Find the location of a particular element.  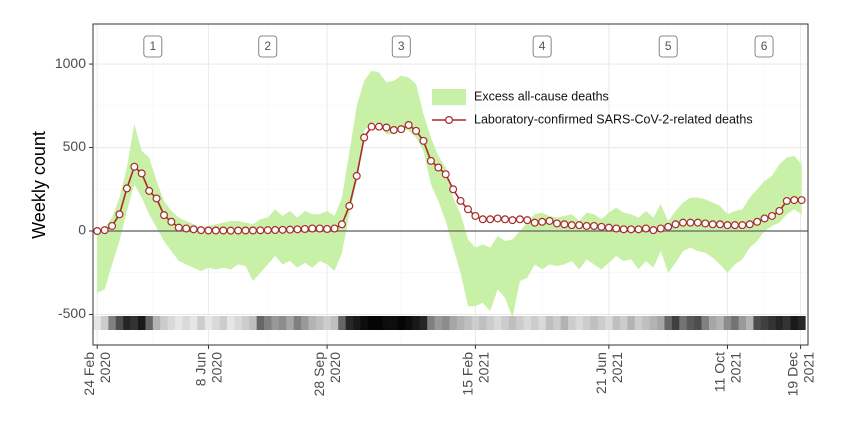

x-tick-label: 28 Sep2020 is located at coordinates (327, 374).